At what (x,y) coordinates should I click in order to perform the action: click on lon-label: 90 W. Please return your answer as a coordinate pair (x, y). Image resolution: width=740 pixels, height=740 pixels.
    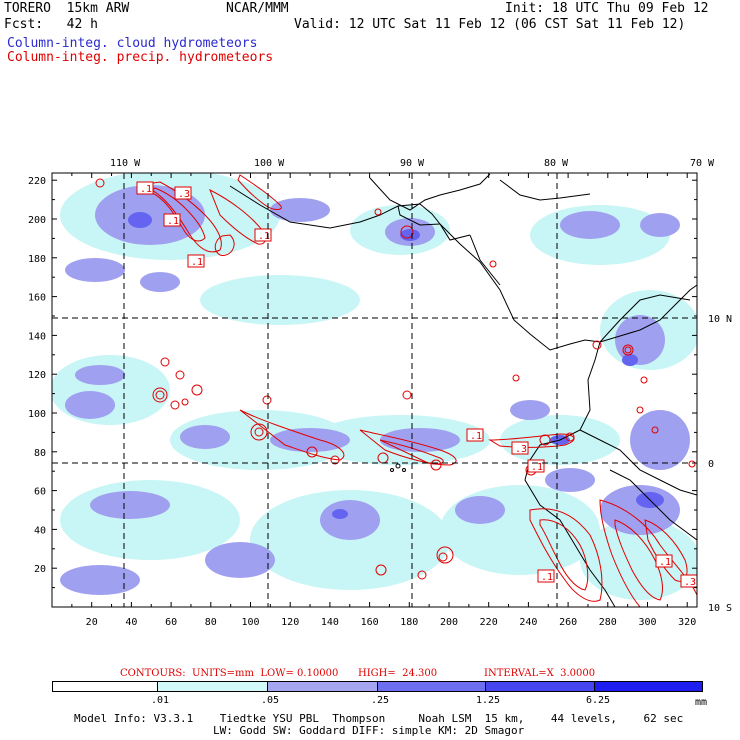
    Looking at the image, I should click on (412, 163).